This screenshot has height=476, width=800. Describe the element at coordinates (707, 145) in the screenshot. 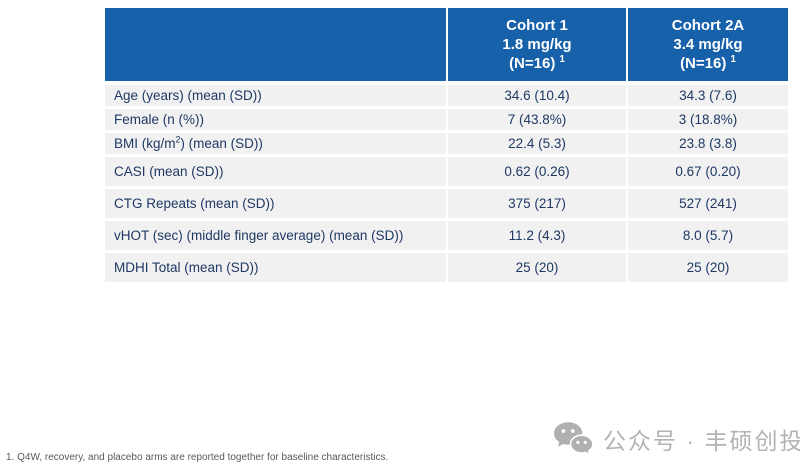

I see `cohort2a-value: 23.8 (3.8)` at that location.